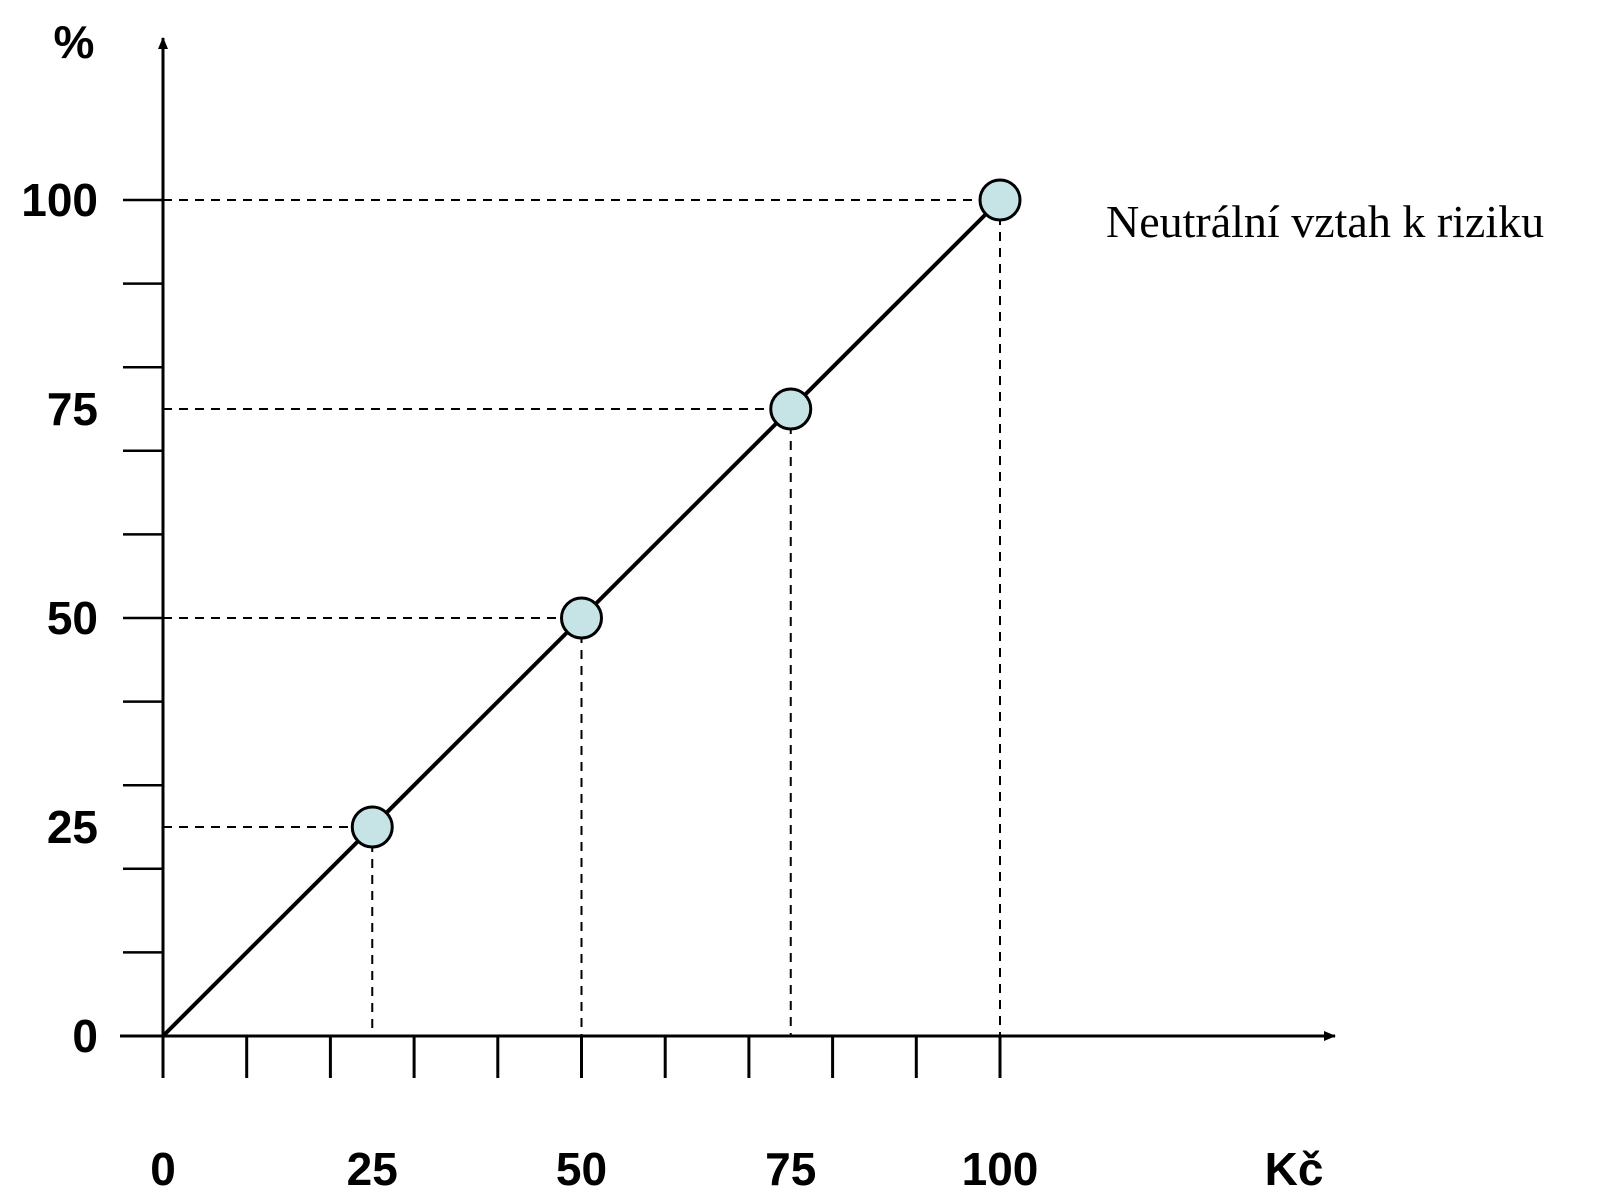  I want to click on x-tick-labels: 0 25 50 75 100, so click(594, 1164).